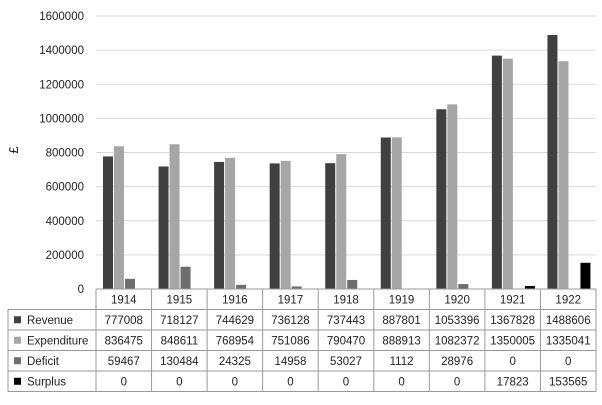  I want to click on bar-expenditure-1916, so click(230, 223).